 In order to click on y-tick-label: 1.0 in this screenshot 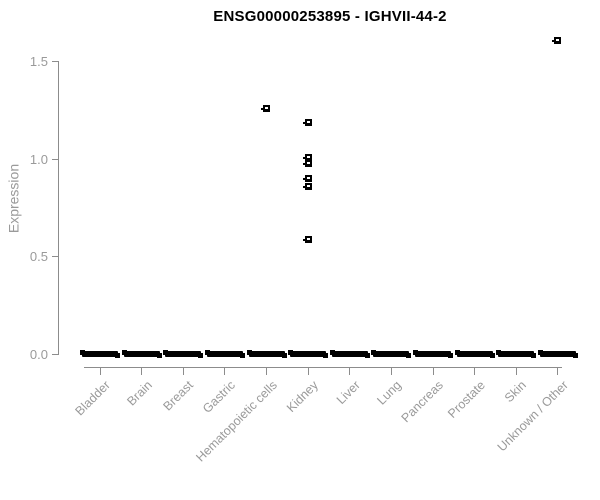, I will do `click(38, 159)`.